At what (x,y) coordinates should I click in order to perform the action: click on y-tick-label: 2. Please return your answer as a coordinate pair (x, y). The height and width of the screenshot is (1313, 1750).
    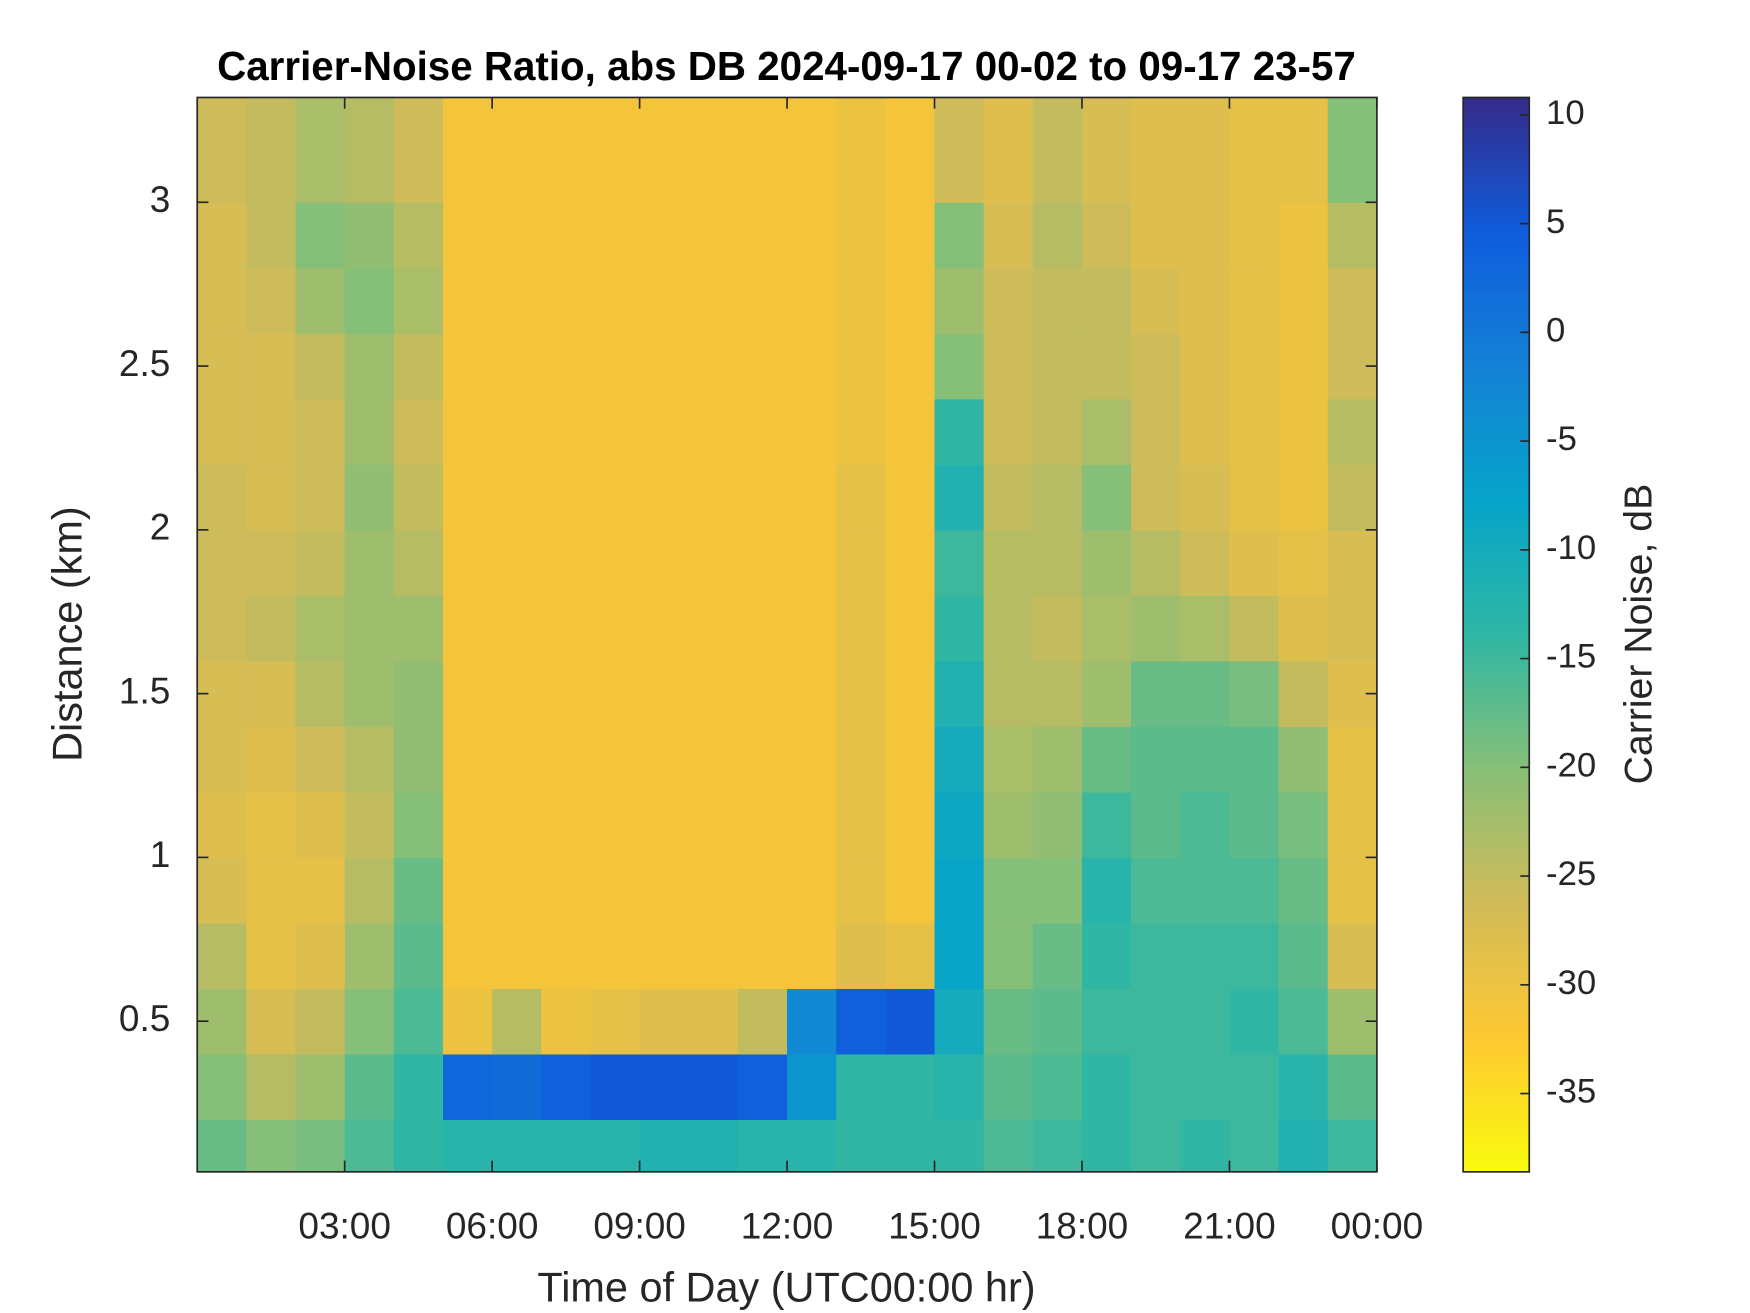
    Looking at the image, I should click on (160, 527).